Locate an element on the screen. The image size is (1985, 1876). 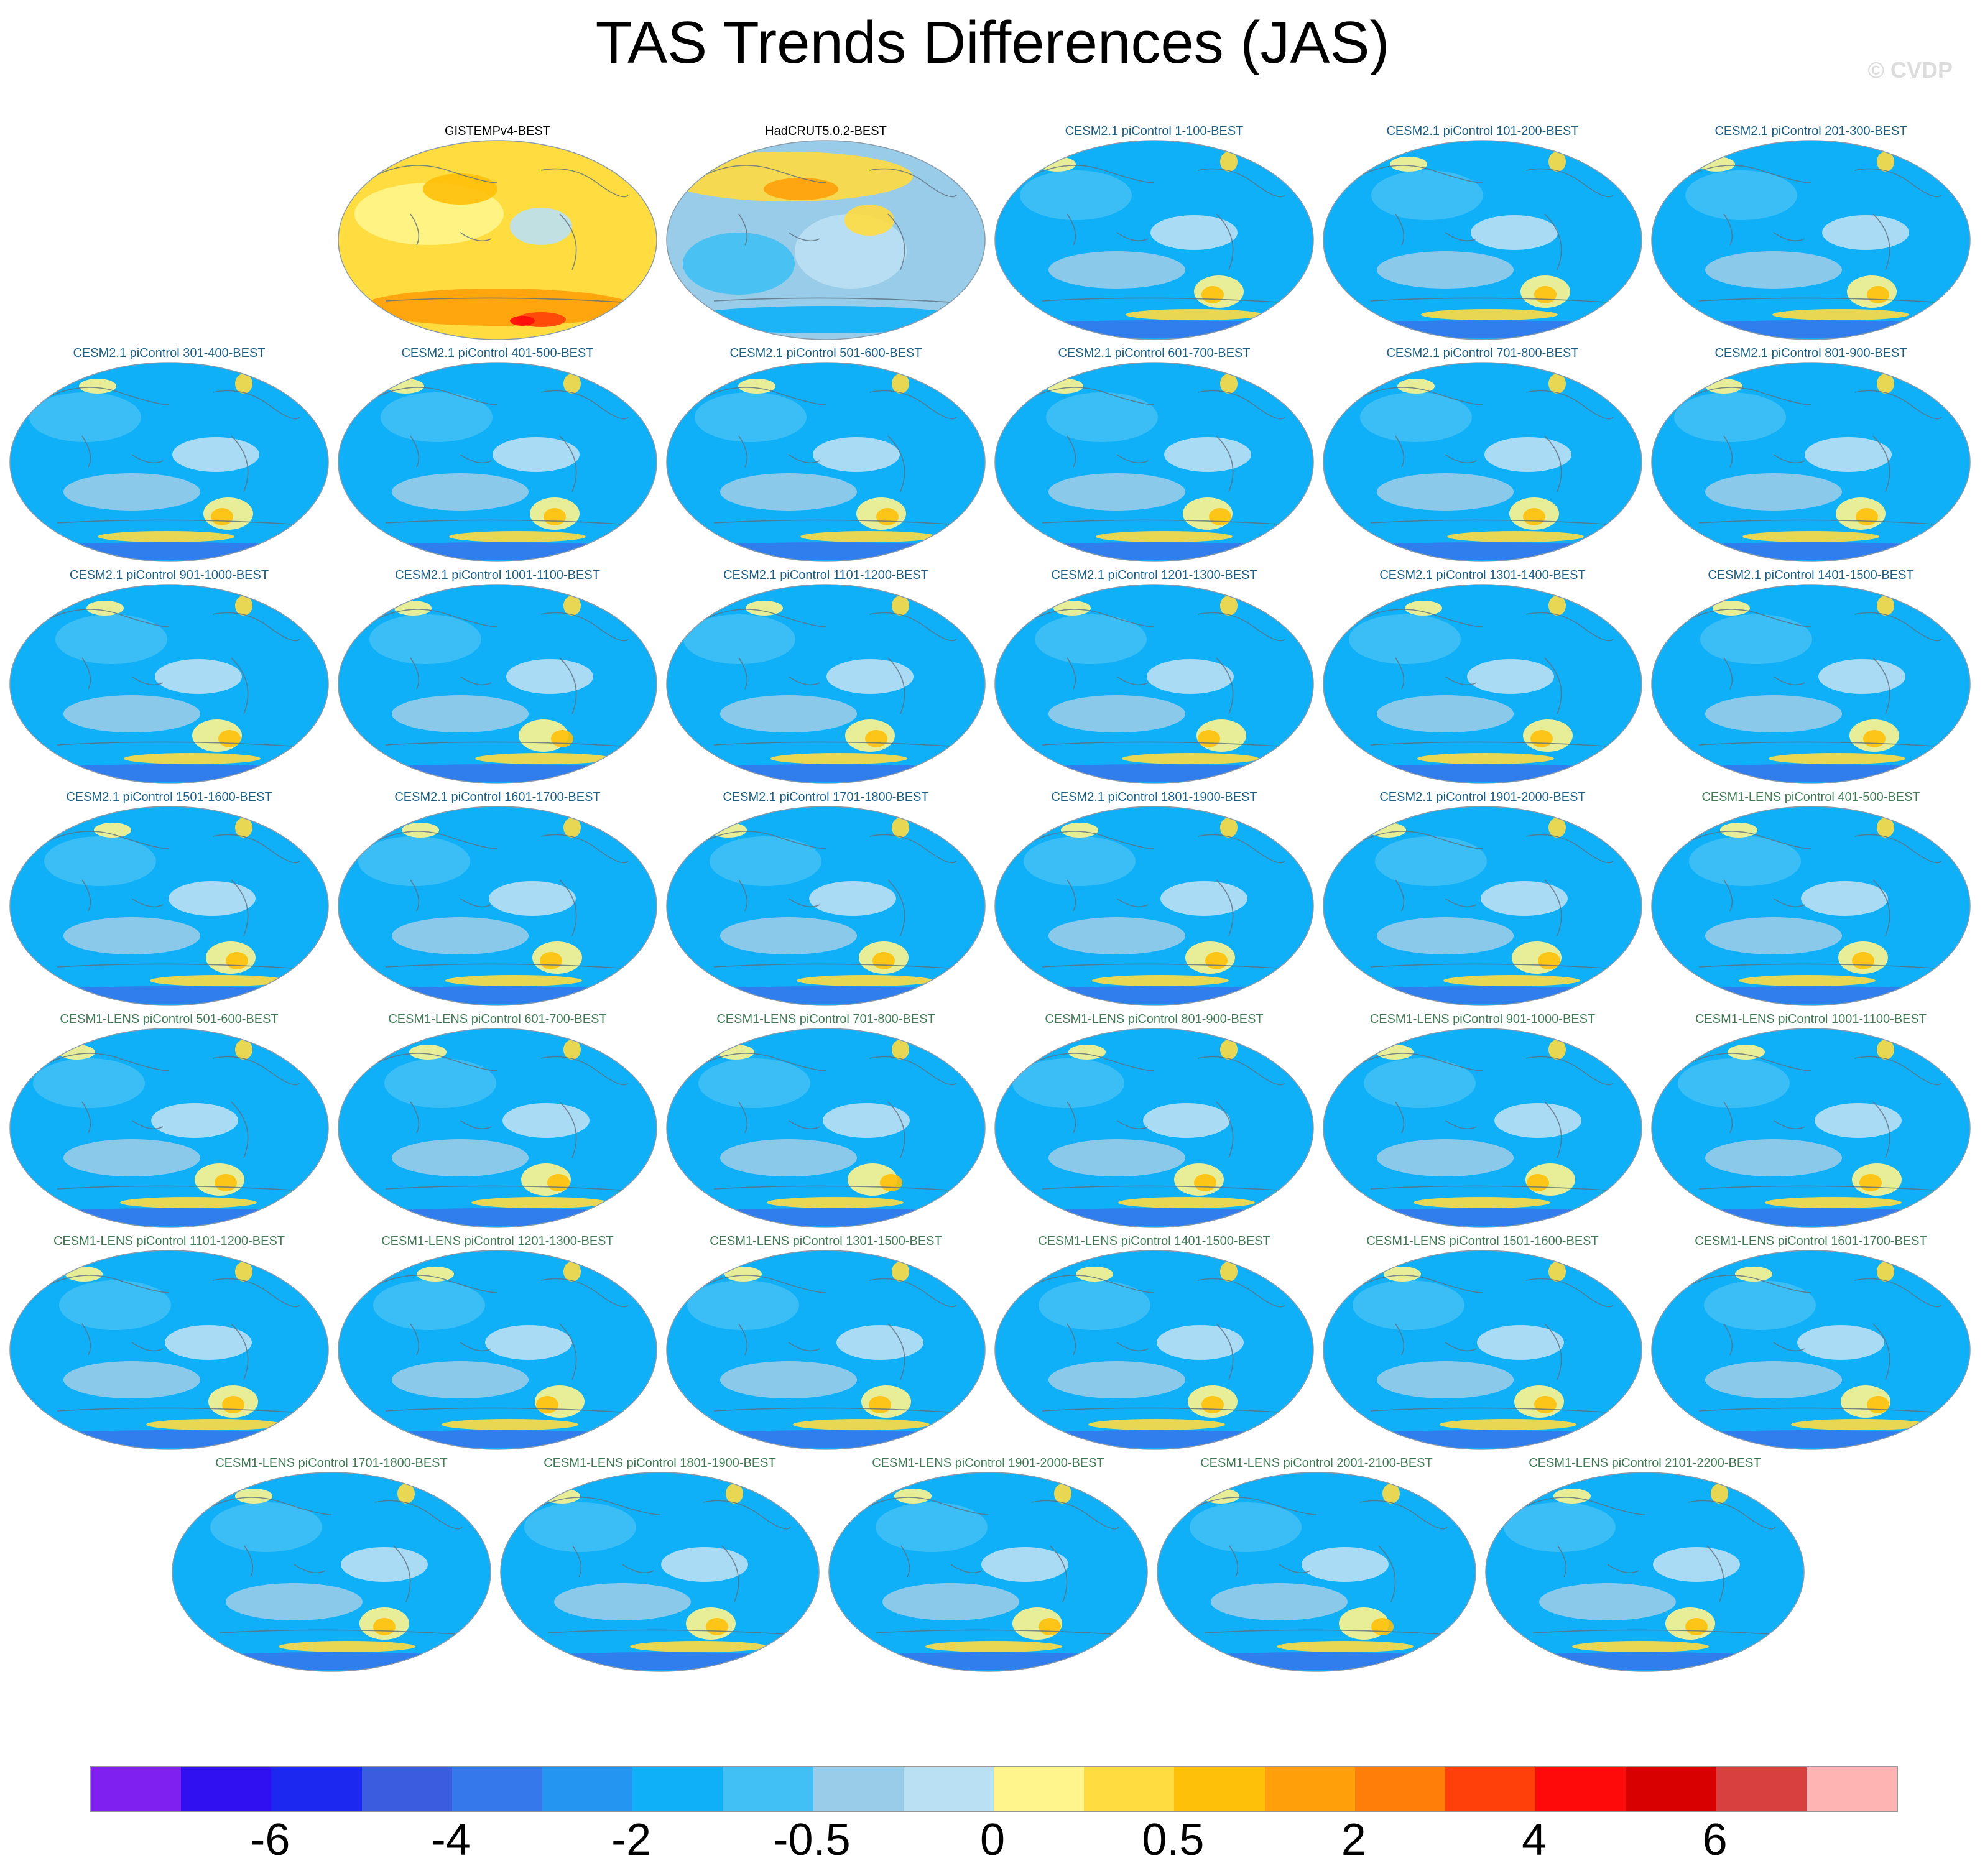
map-panel: CESM2.1 piControl 101-200-BEST is located at coordinates (1482, 232).